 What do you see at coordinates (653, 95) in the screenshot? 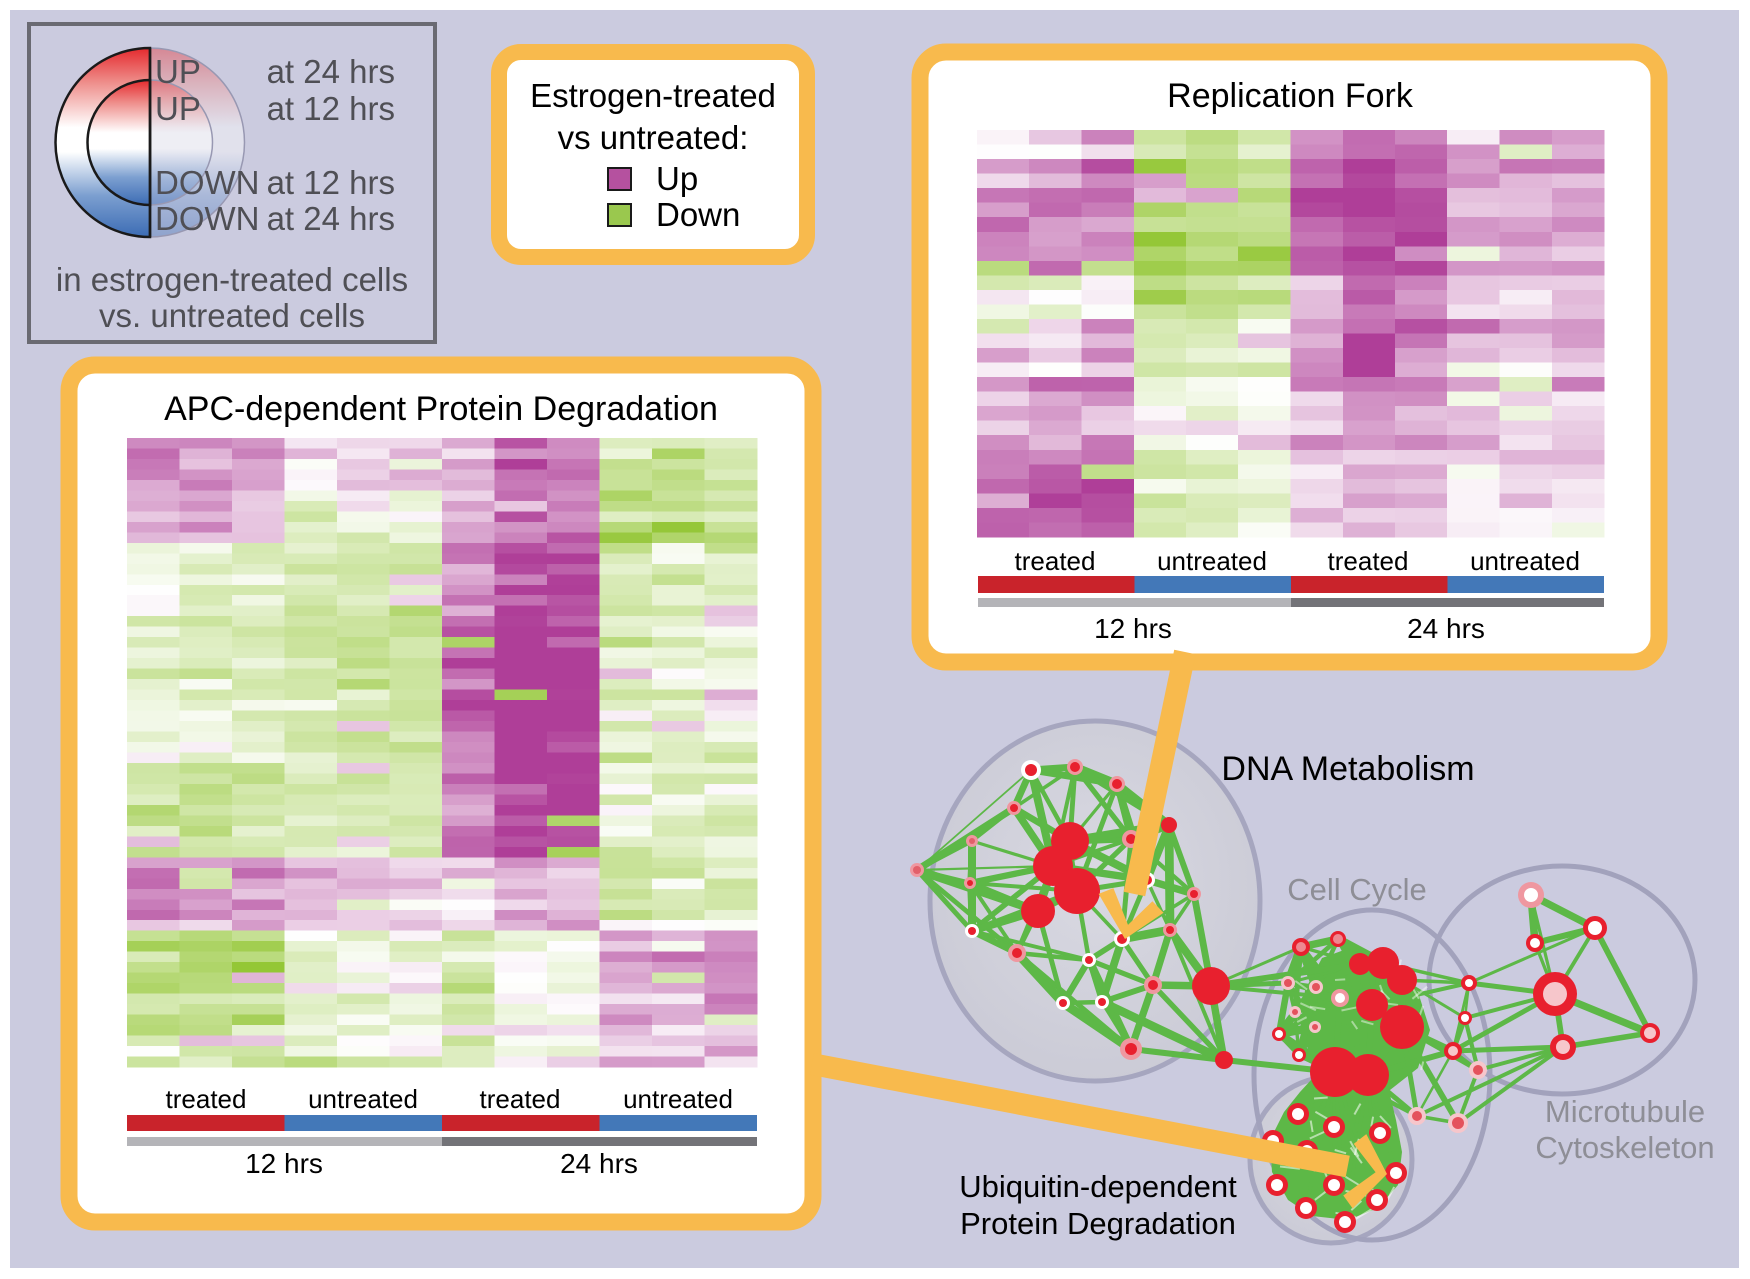
I see `svg-text: Estrogen-treated` at bounding box center [653, 95].